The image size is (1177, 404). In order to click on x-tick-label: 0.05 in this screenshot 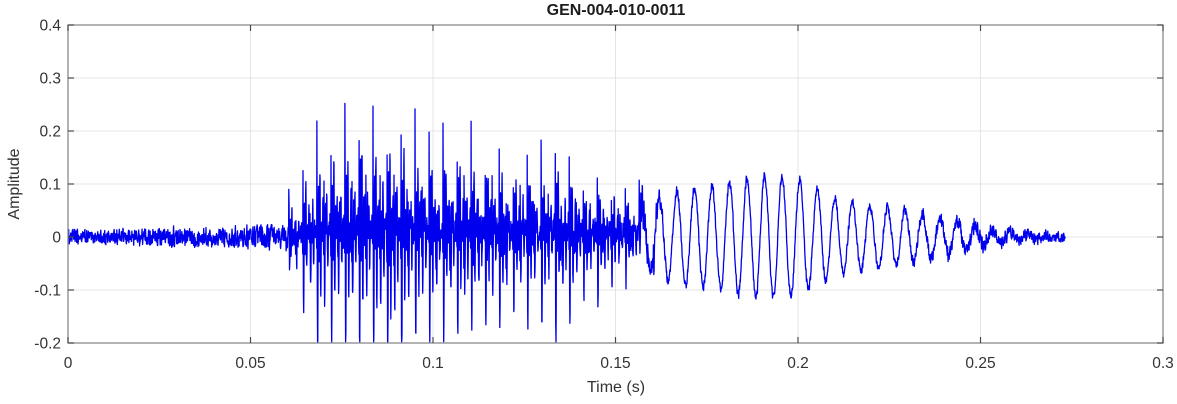, I will do `click(250, 363)`.